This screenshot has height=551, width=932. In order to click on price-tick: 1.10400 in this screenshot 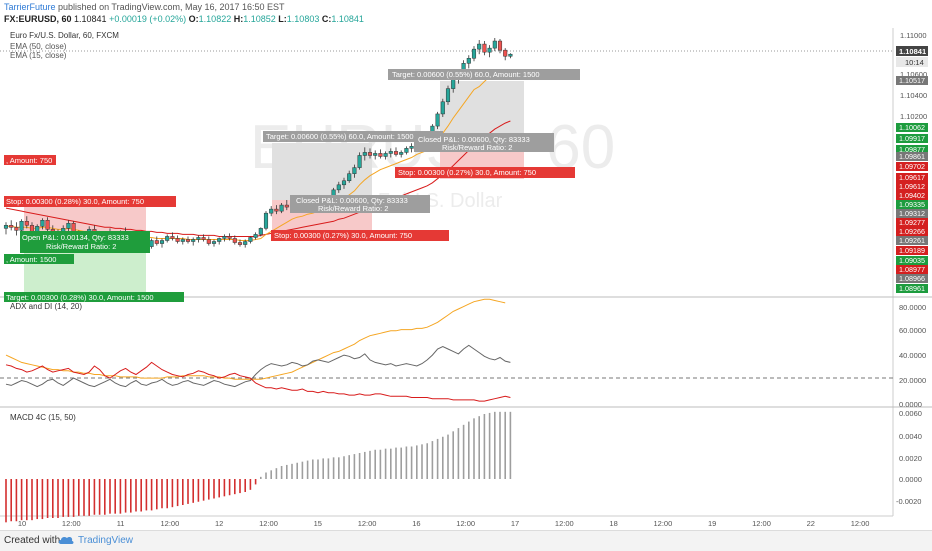, I will do `click(913, 95)`.